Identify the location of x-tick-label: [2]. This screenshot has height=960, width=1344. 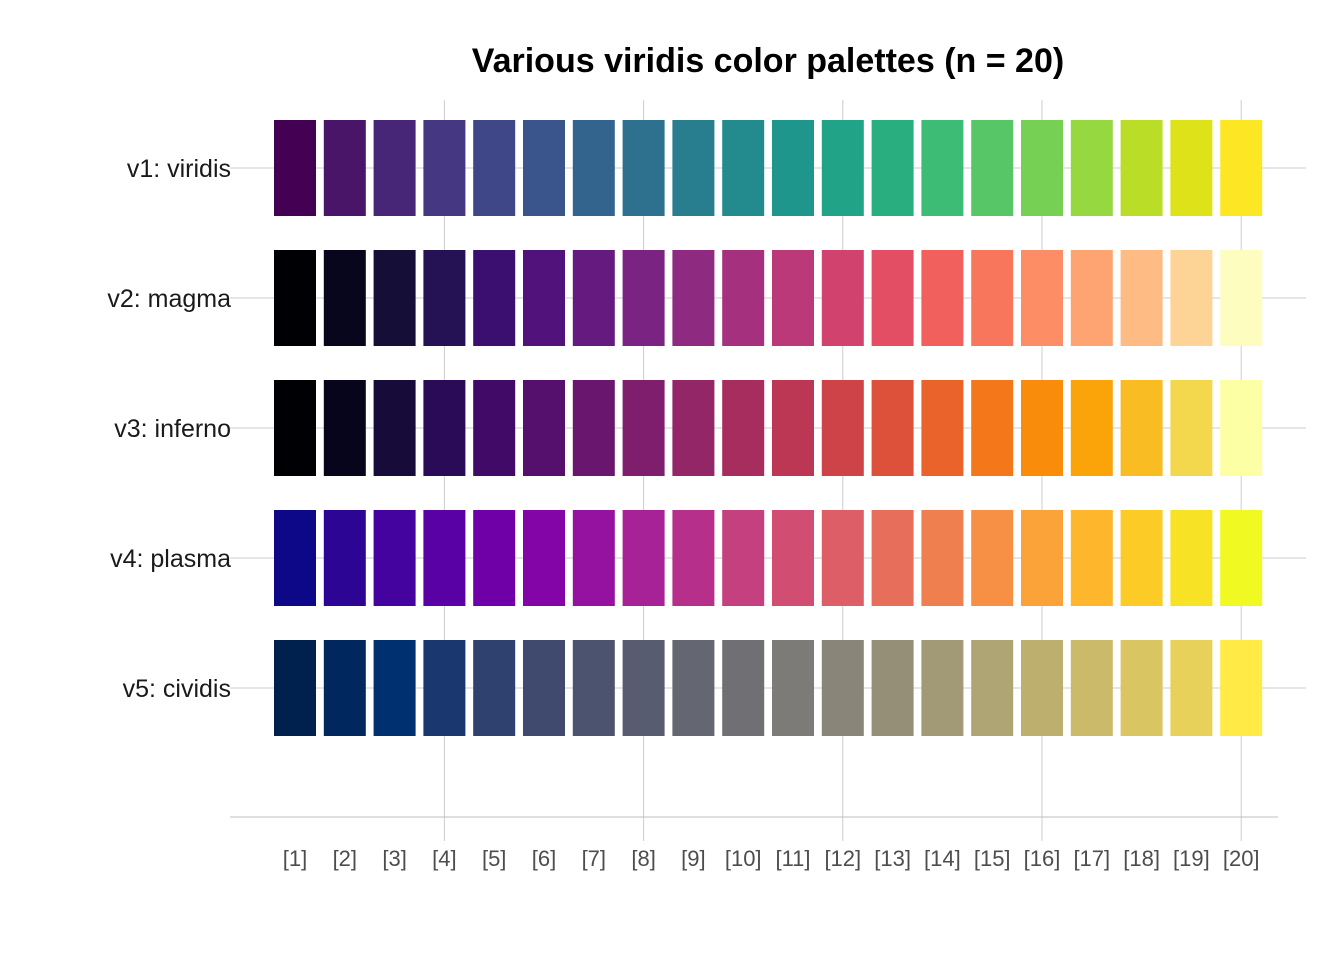
(345, 858).